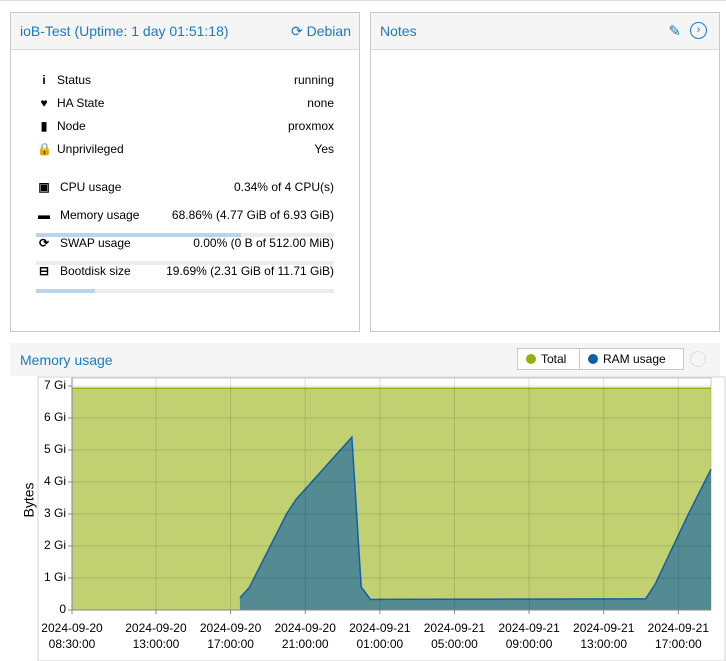  Describe the element at coordinates (44, 271) in the screenshot. I see `usage-icon: ⊟` at that location.